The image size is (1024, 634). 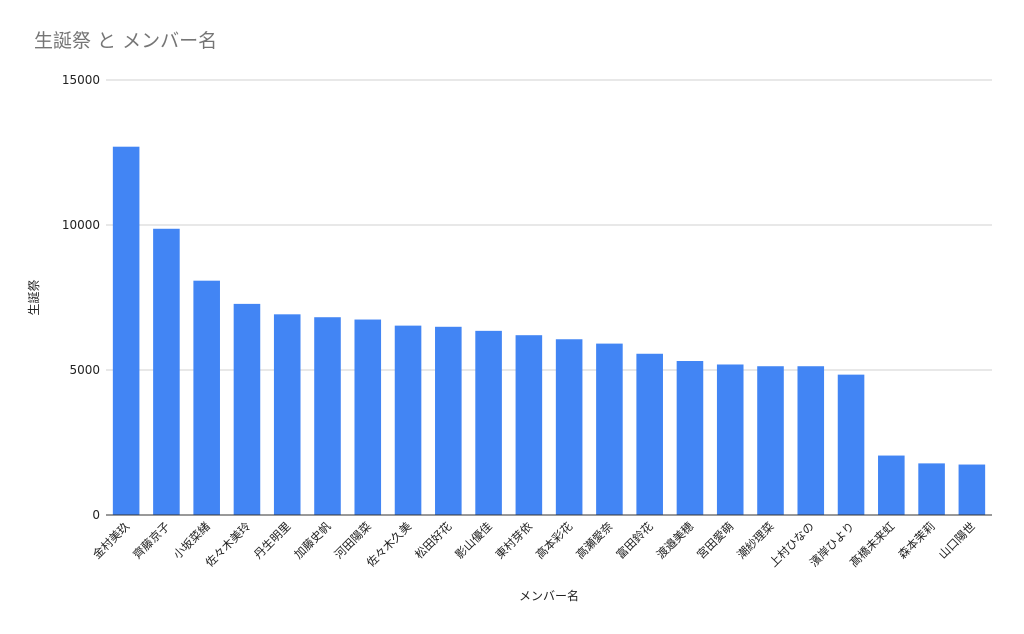 What do you see at coordinates (81, 297) in the screenshot?
I see `y-tick-labels: 0 5000 10000 15000` at bounding box center [81, 297].